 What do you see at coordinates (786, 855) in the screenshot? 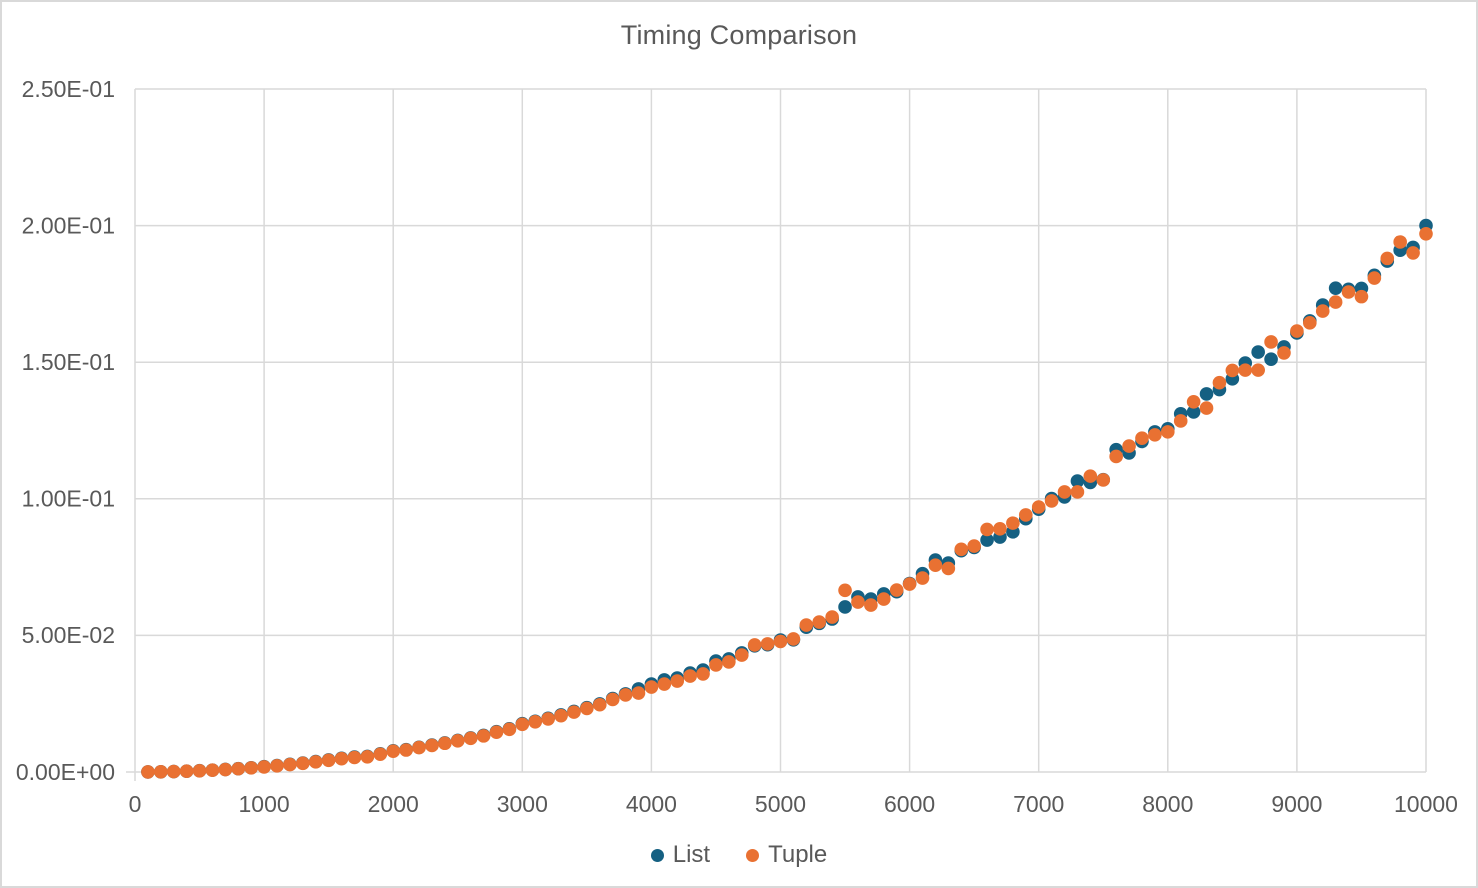
I see `legend-item-tuple: Tuple` at bounding box center [786, 855].